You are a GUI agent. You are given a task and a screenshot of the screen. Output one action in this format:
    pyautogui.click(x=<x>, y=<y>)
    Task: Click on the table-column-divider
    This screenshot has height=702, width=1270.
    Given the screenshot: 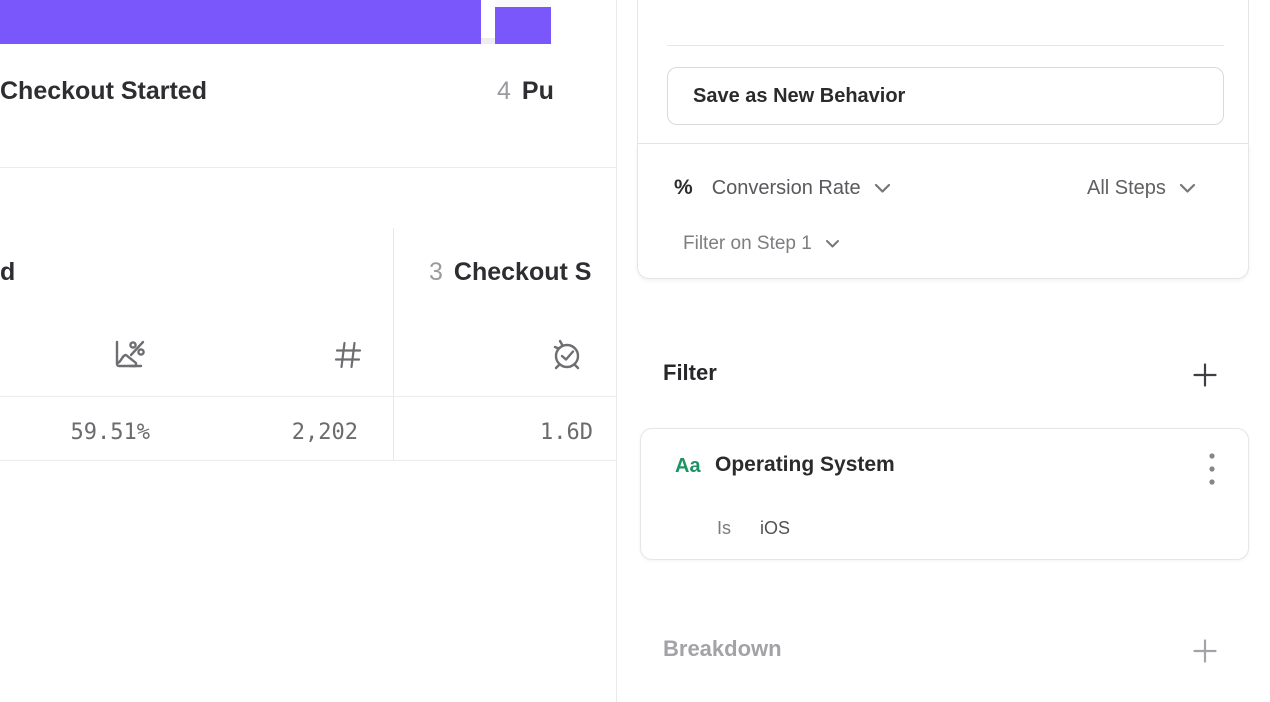 What is the action you would take?
    pyautogui.click(x=393, y=344)
    